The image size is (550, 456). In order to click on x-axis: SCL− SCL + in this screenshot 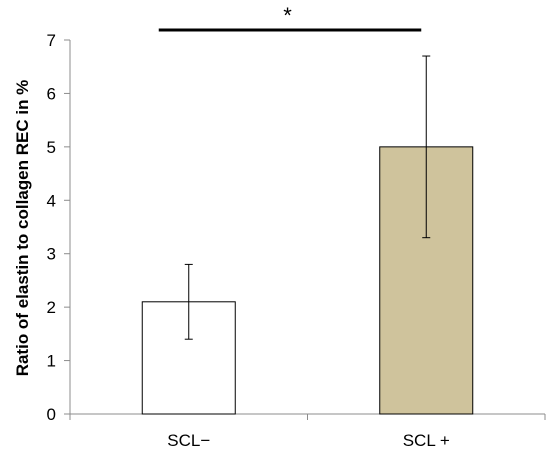, I will do `click(307, 431)`.